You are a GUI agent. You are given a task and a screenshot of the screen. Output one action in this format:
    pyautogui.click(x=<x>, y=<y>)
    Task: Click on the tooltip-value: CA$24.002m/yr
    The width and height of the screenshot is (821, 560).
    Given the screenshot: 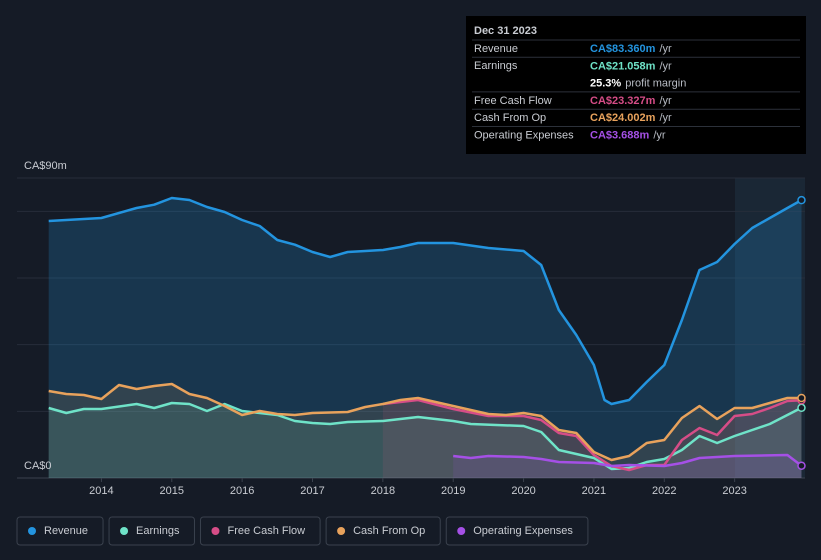 What is the action you would take?
    pyautogui.click(x=631, y=118)
    